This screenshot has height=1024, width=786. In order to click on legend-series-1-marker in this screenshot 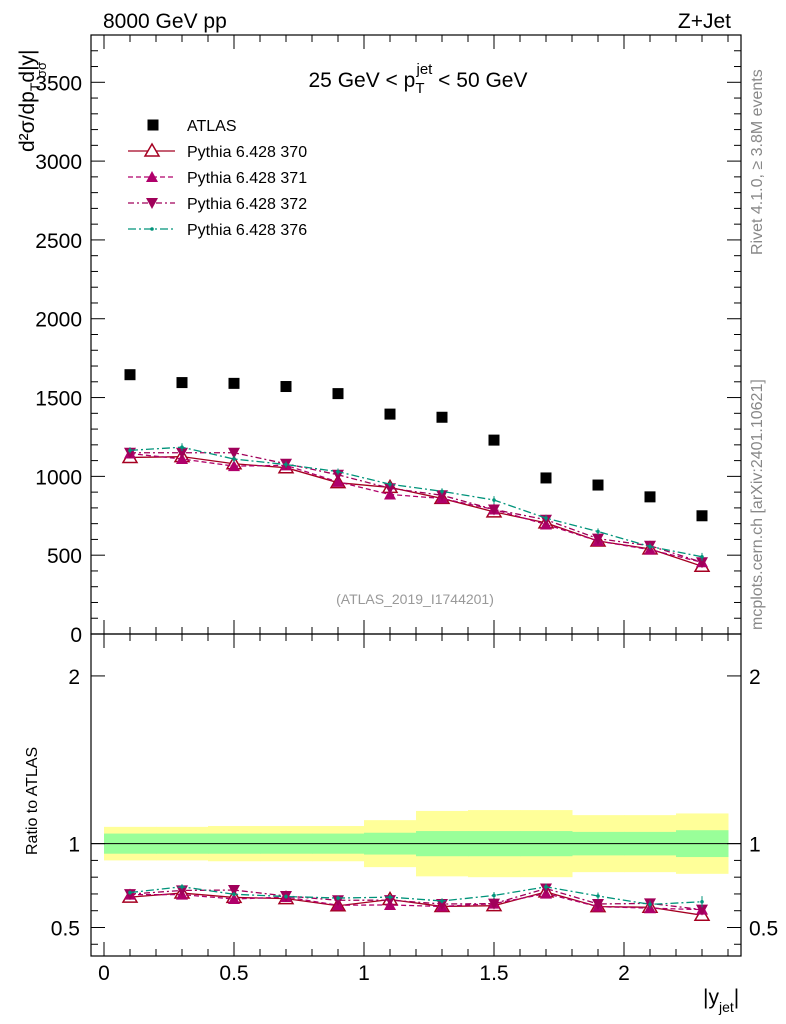, I will do `click(152, 149)`.